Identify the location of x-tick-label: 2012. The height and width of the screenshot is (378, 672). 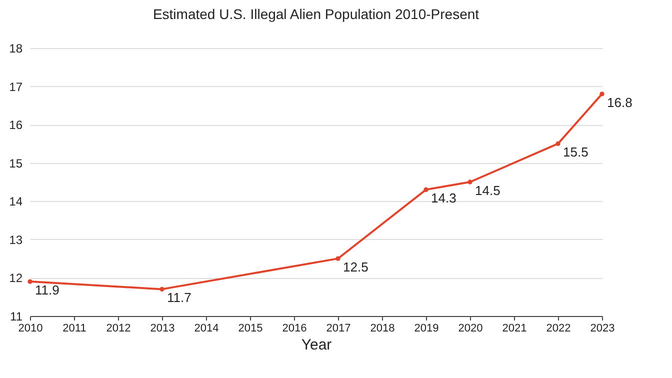
(118, 328).